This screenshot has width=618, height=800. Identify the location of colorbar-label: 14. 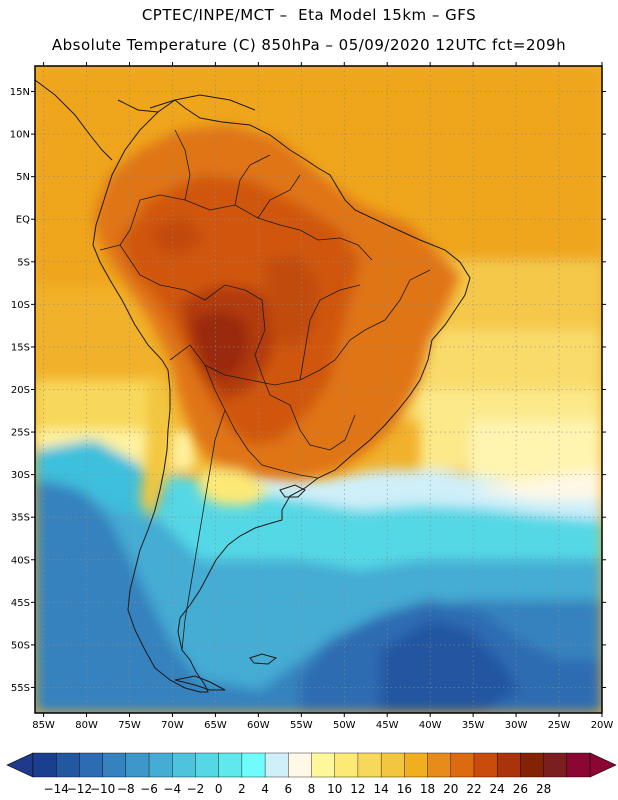
(380, 789).